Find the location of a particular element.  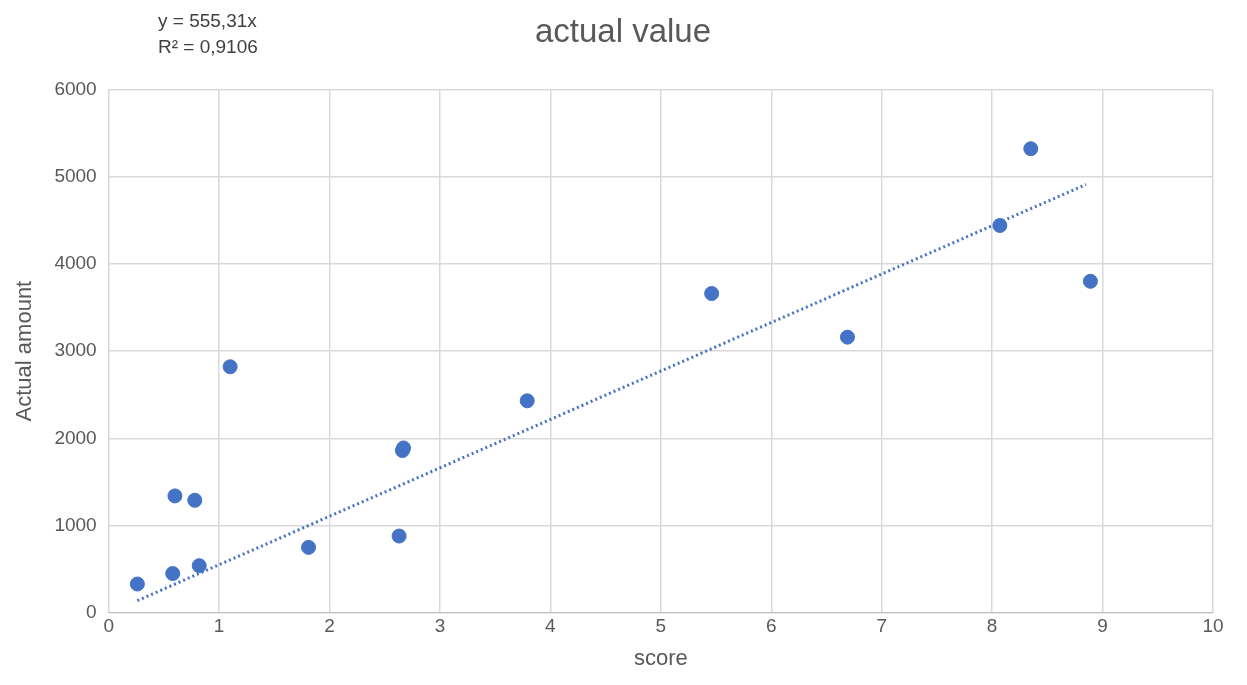

x-tick-label: 10 is located at coordinates (1213, 626).